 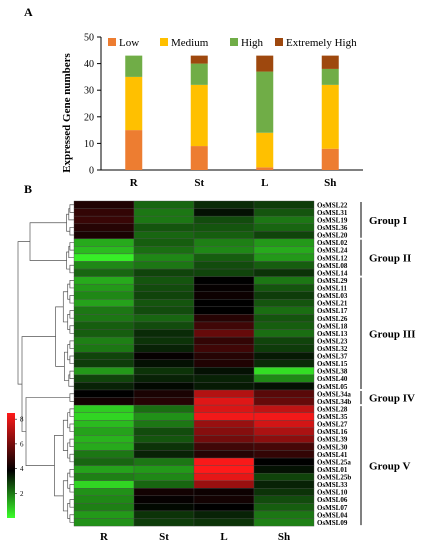 What do you see at coordinates (332, 357) in the screenshot?
I see `gene-label: OsMSL37` at bounding box center [332, 357].